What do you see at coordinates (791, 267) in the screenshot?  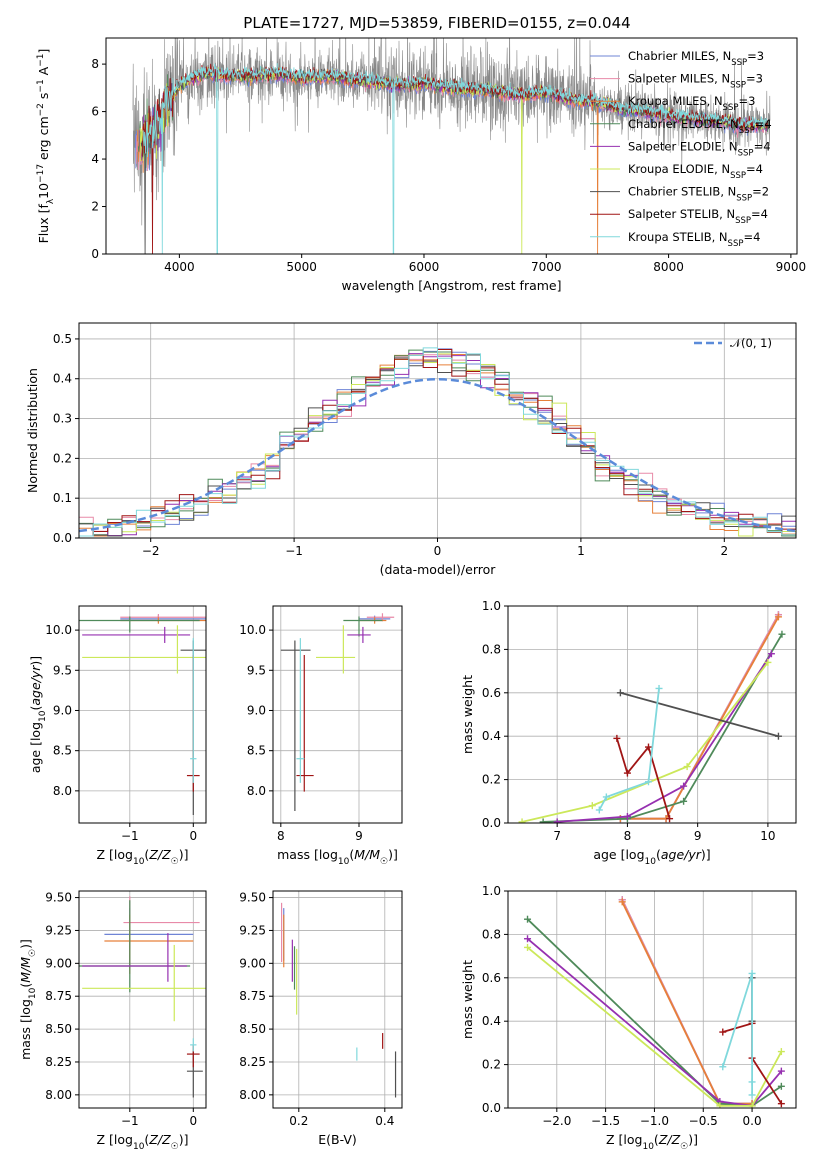 I see `x-tick-label: 9000` at bounding box center [791, 267].